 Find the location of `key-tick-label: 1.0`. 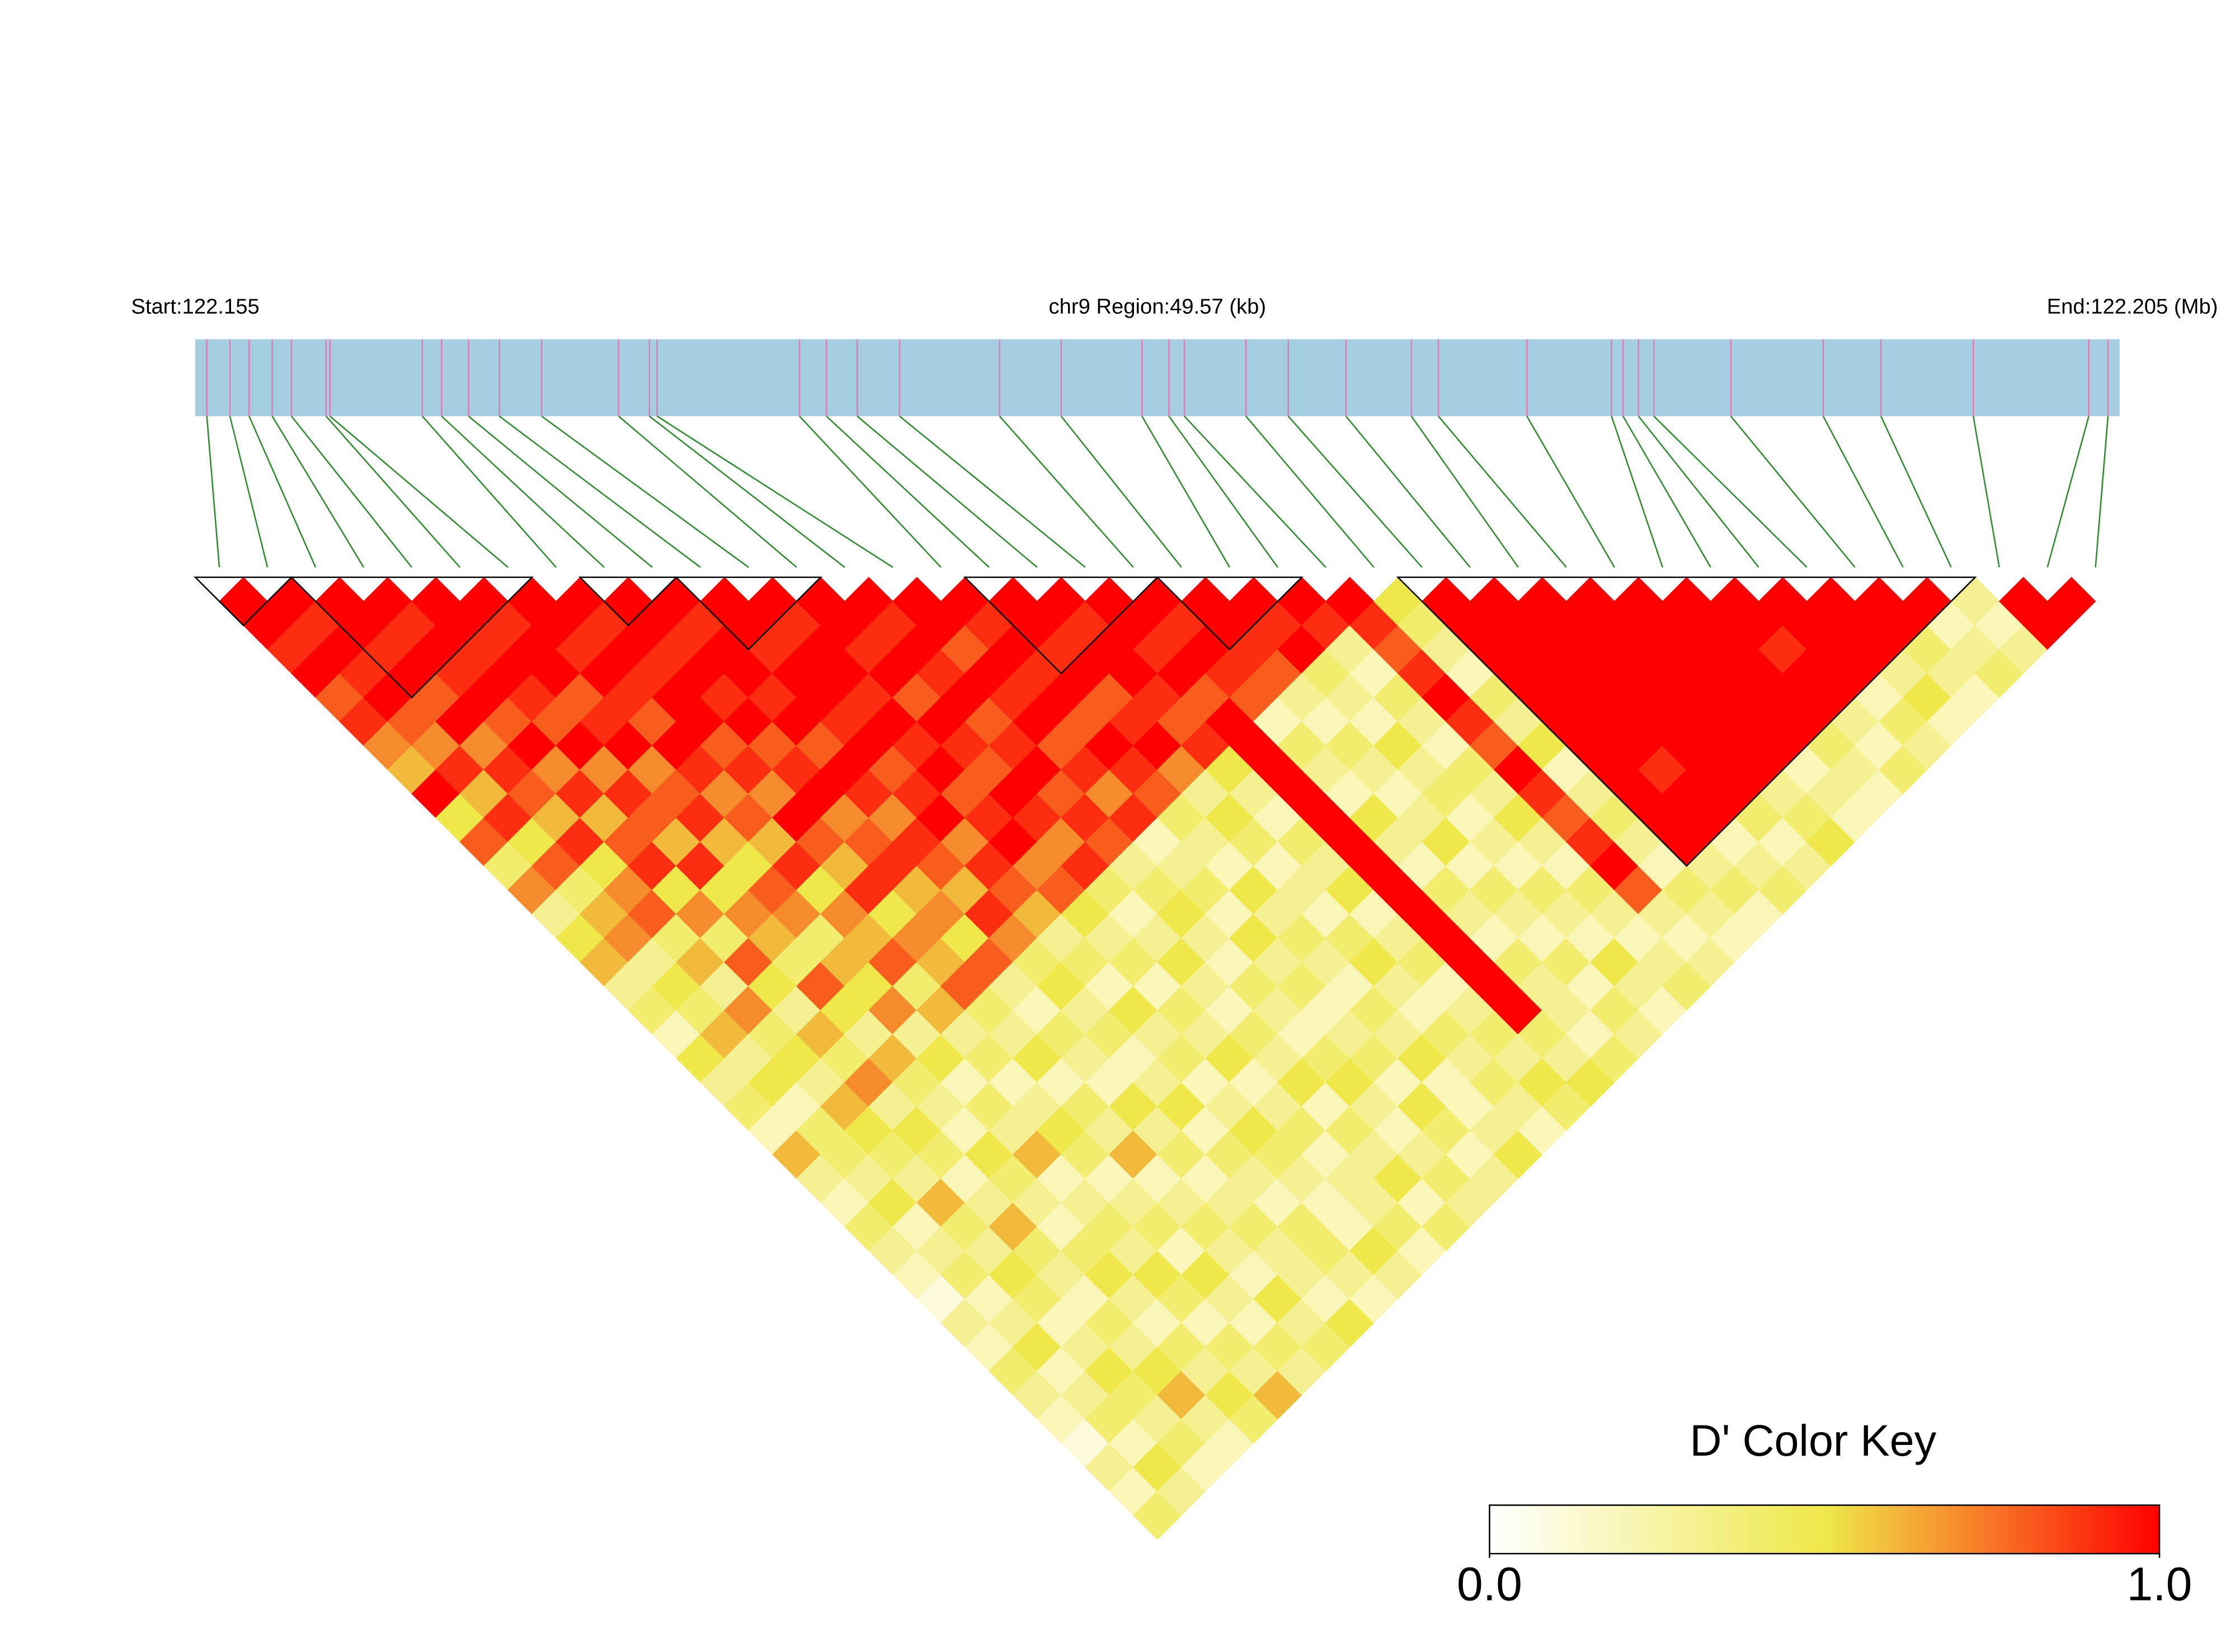

key-tick-label: 1.0 is located at coordinates (2159, 1585).